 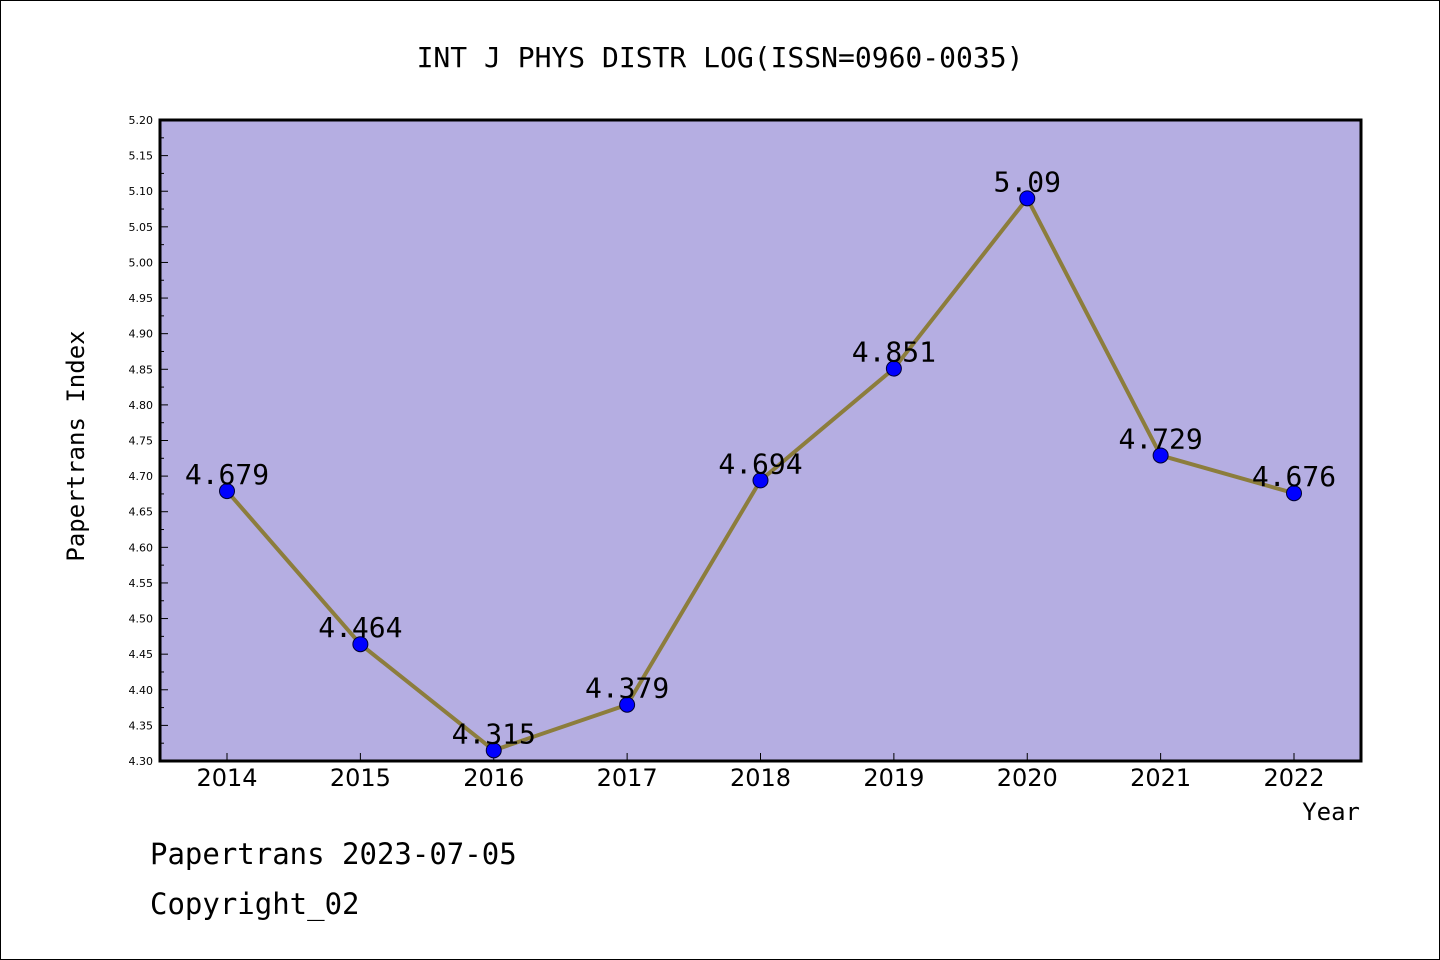 I want to click on x-tick-label: 2017, so click(x=627, y=778).